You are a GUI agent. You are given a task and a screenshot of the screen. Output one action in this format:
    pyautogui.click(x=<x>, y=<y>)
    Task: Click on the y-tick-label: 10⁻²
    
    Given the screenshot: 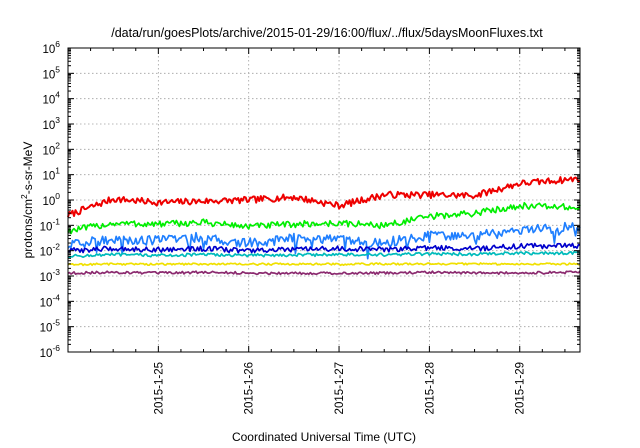 What is the action you would take?
    pyautogui.click(x=50, y=250)
    